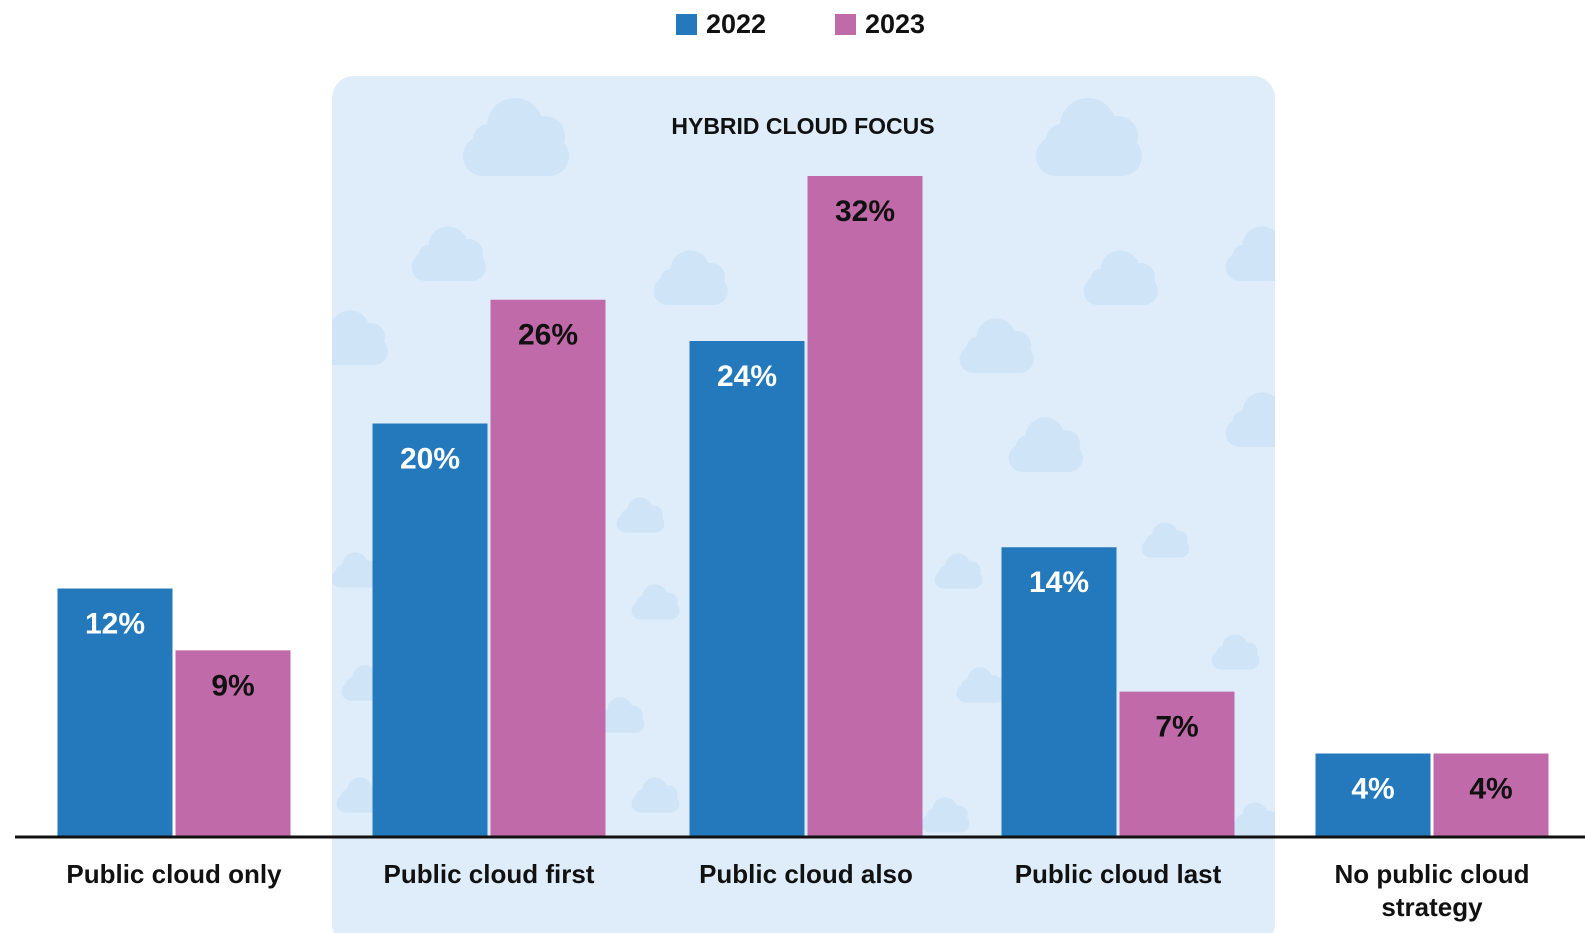 The height and width of the screenshot is (933, 1585). I want to click on legend-label: 2023, so click(895, 24).